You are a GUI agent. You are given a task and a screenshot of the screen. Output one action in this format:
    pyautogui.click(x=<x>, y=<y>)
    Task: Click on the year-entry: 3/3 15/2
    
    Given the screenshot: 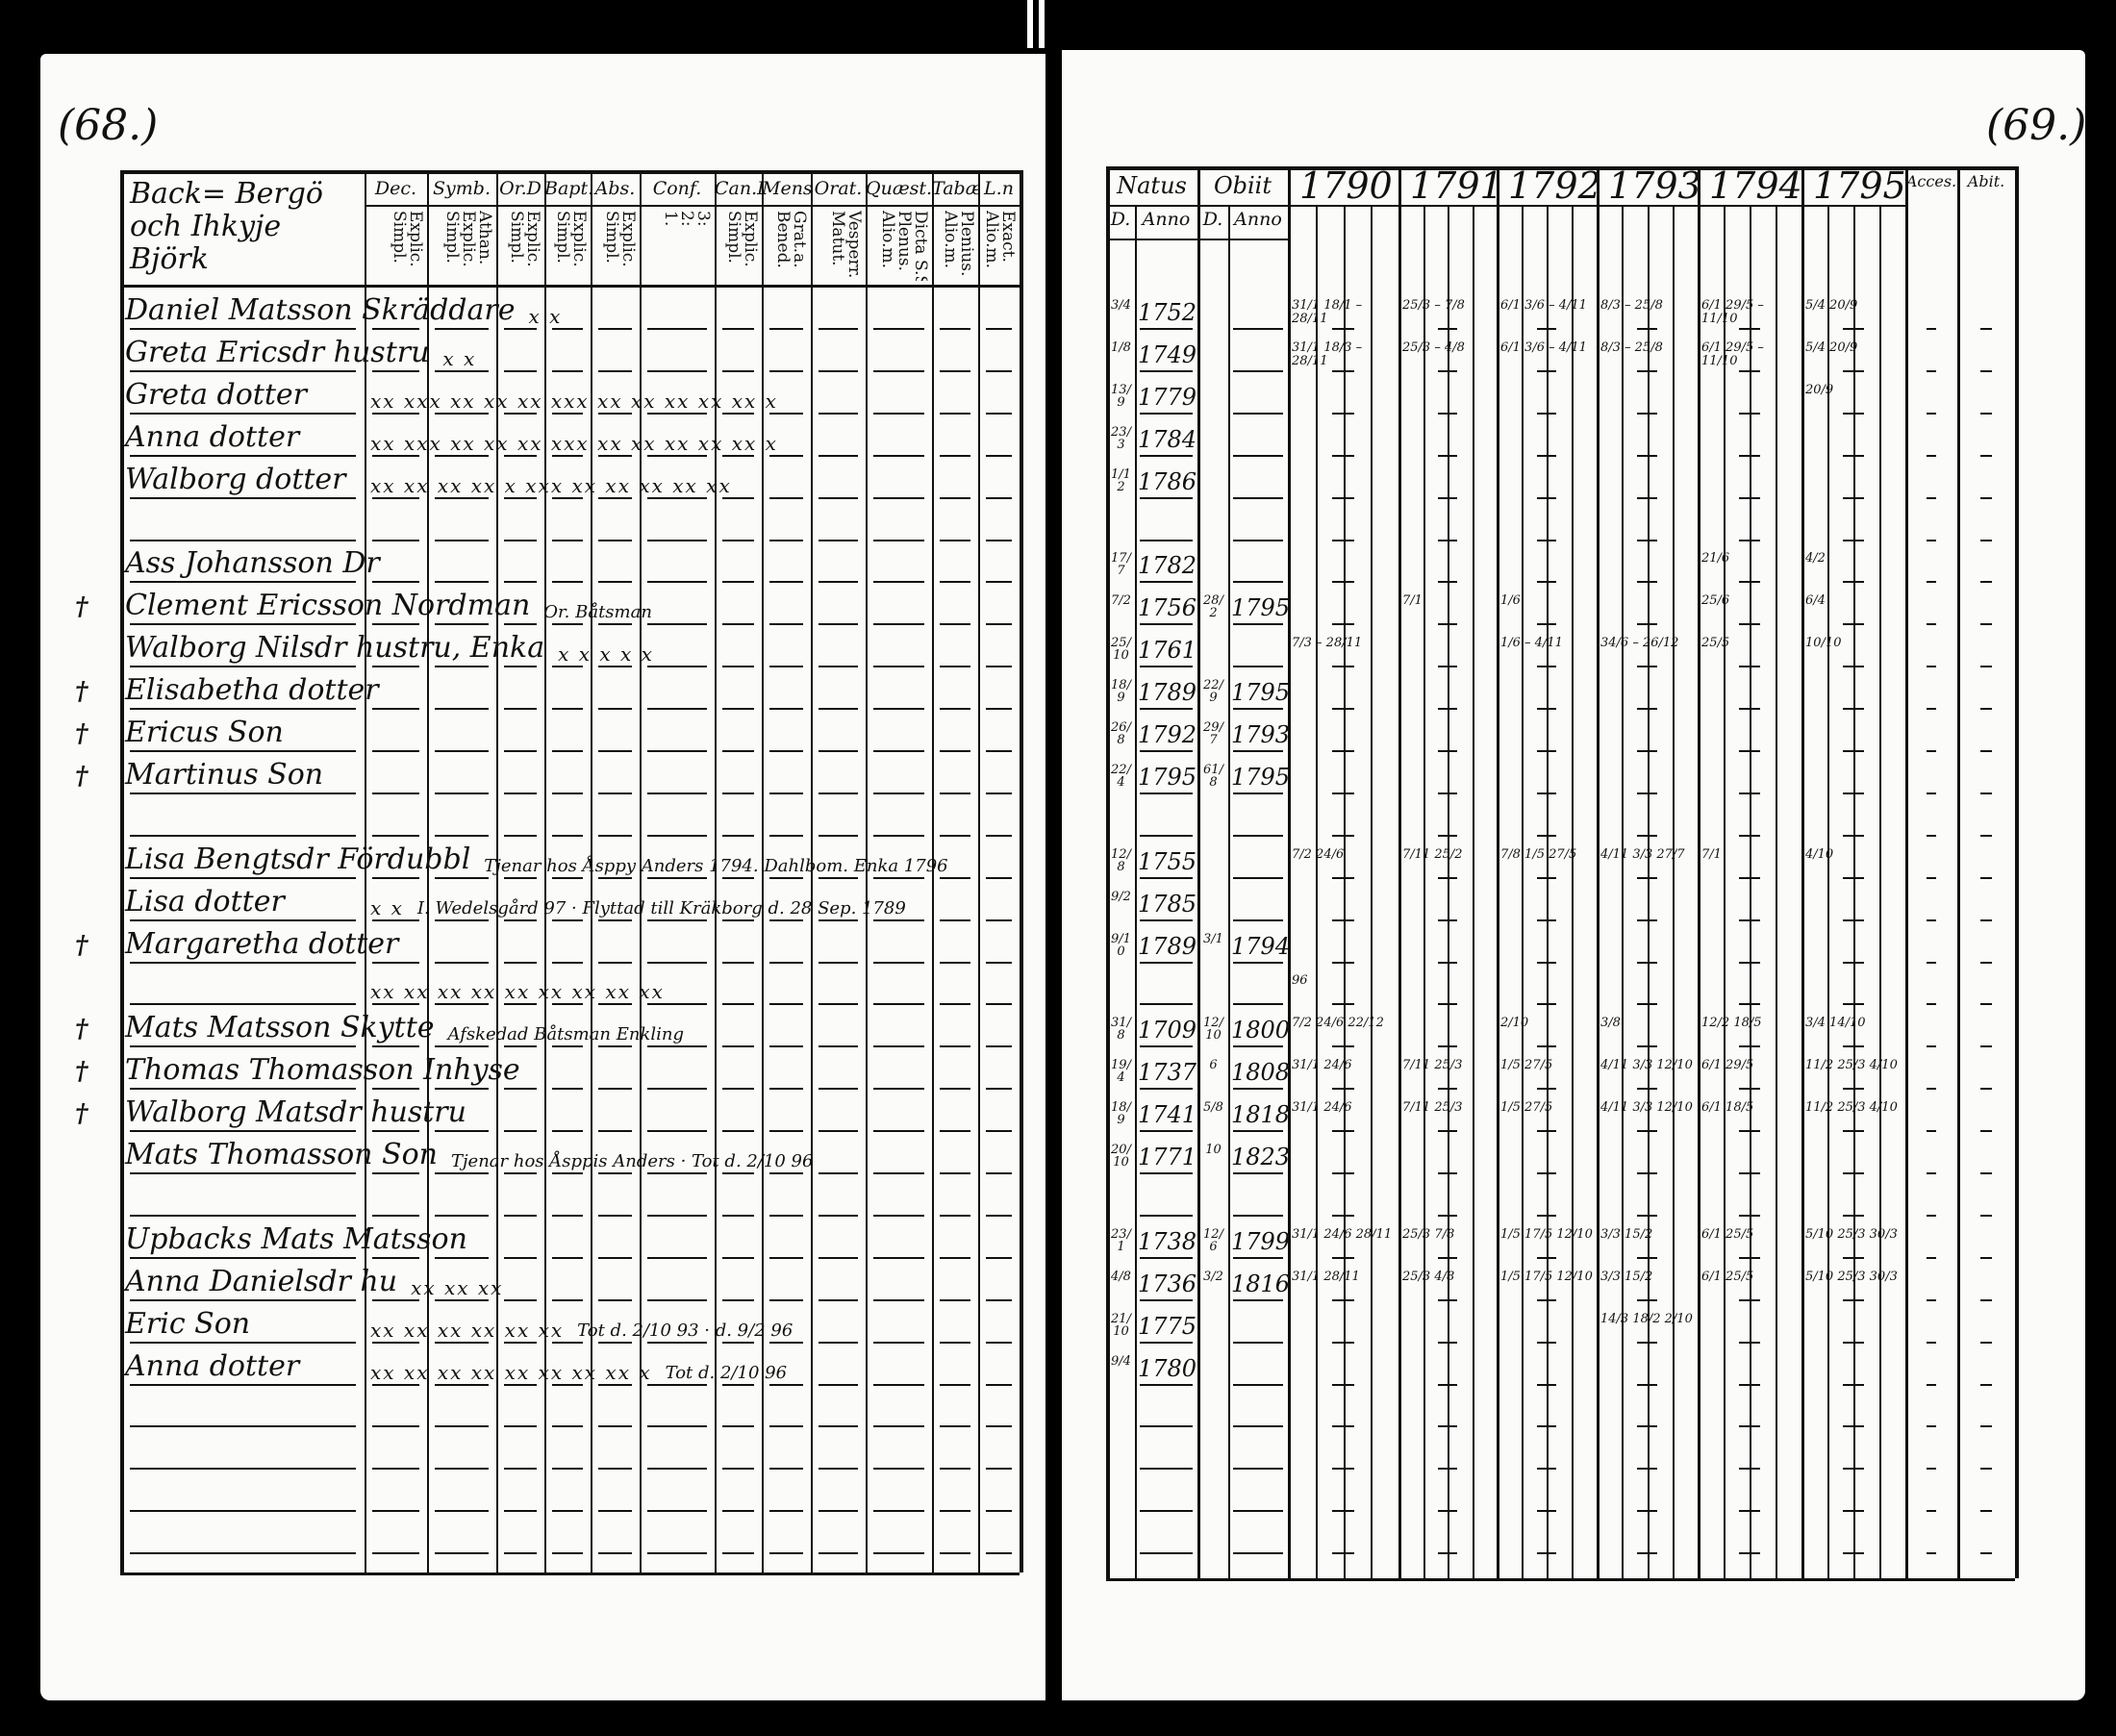 What is the action you would take?
    pyautogui.click(x=1626, y=1277)
    